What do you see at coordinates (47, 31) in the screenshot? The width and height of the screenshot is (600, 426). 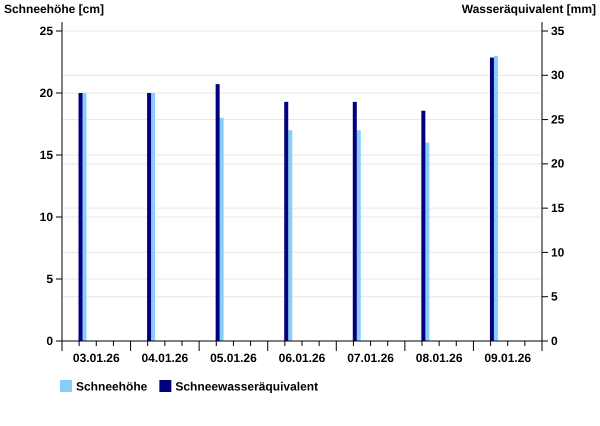 I see `y-tick-label: 25` at bounding box center [47, 31].